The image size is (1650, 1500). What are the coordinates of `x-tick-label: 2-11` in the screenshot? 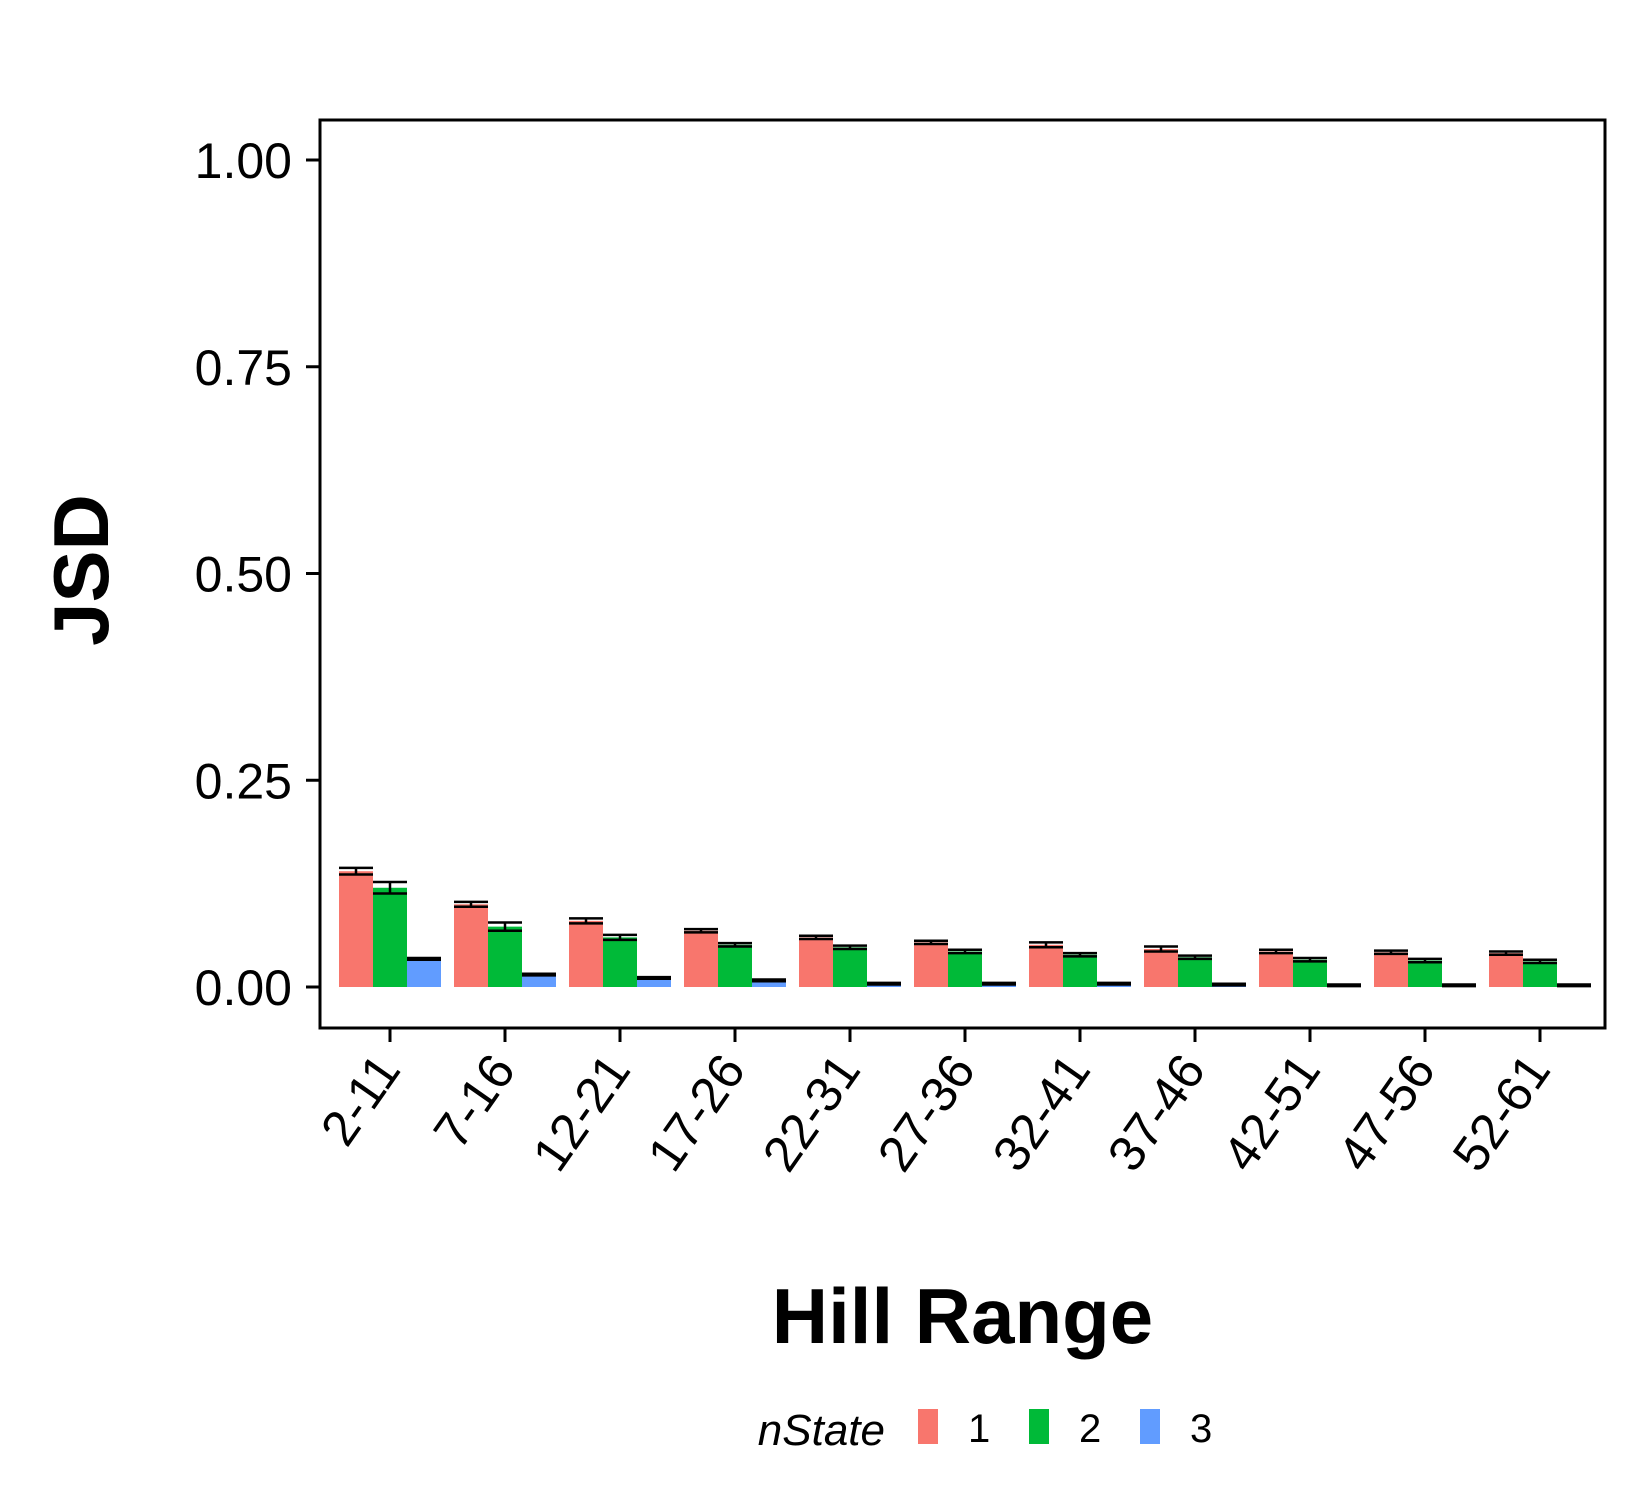 It's located at (360, 1099).